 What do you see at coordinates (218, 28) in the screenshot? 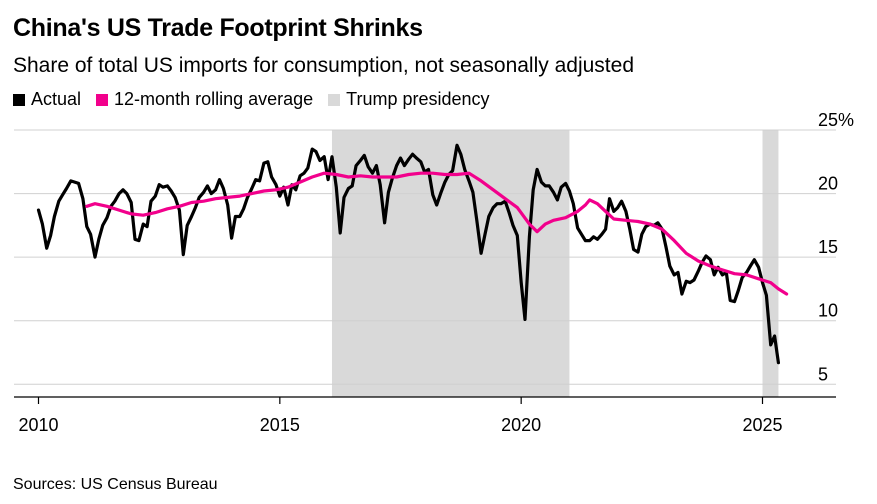
I see `chart-title: China's US Trade Footprint Shrinks` at bounding box center [218, 28].